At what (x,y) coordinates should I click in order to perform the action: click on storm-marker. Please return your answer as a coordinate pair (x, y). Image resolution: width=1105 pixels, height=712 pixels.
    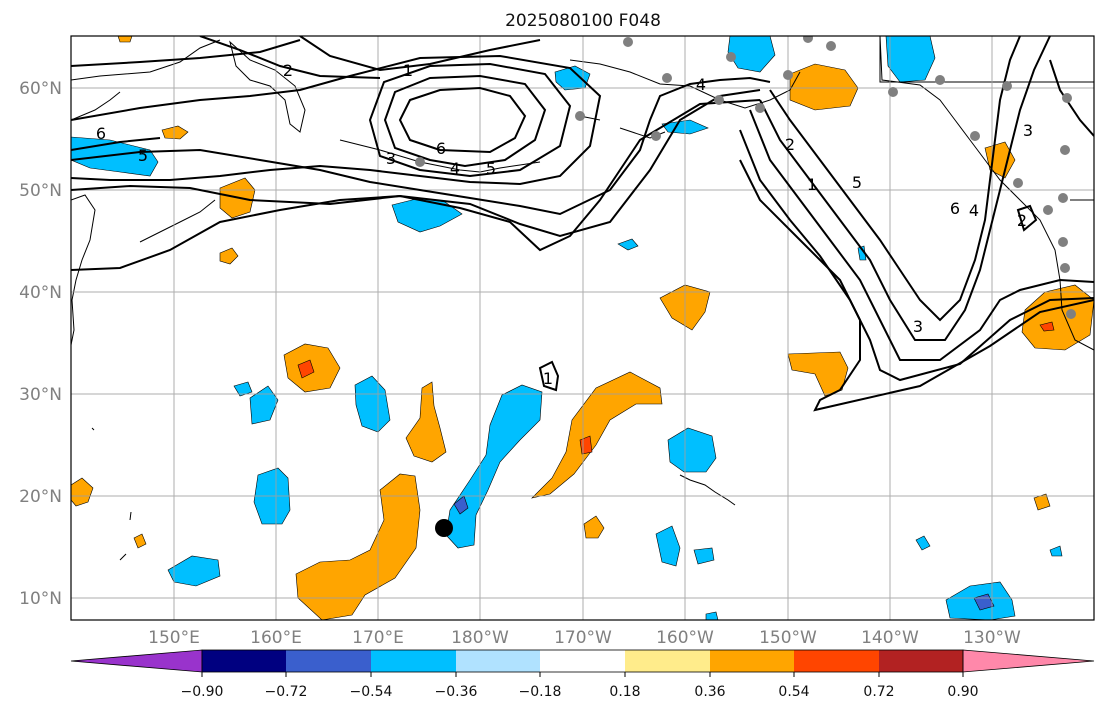
    Looking at the image, I should click on (444, 528).